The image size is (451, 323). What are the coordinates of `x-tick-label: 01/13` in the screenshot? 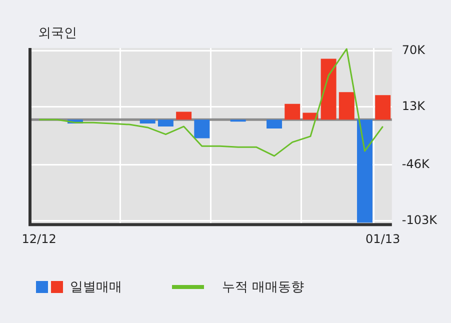 It's located at (383, 239).